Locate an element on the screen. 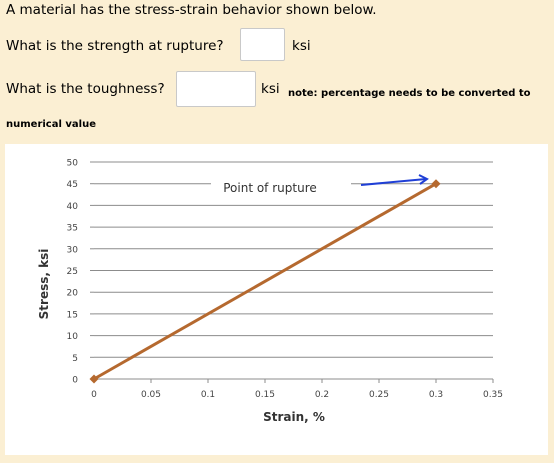  y-tick-label: 0 is located at coordinates (75, 381).